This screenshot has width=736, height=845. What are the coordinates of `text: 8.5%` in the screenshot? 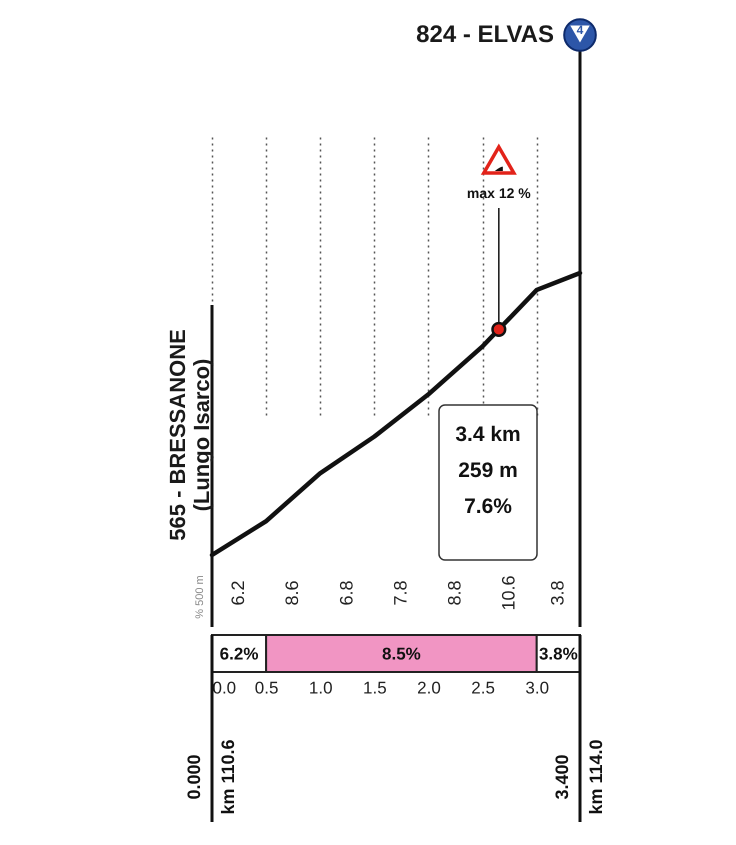 It's located at (401, 654).